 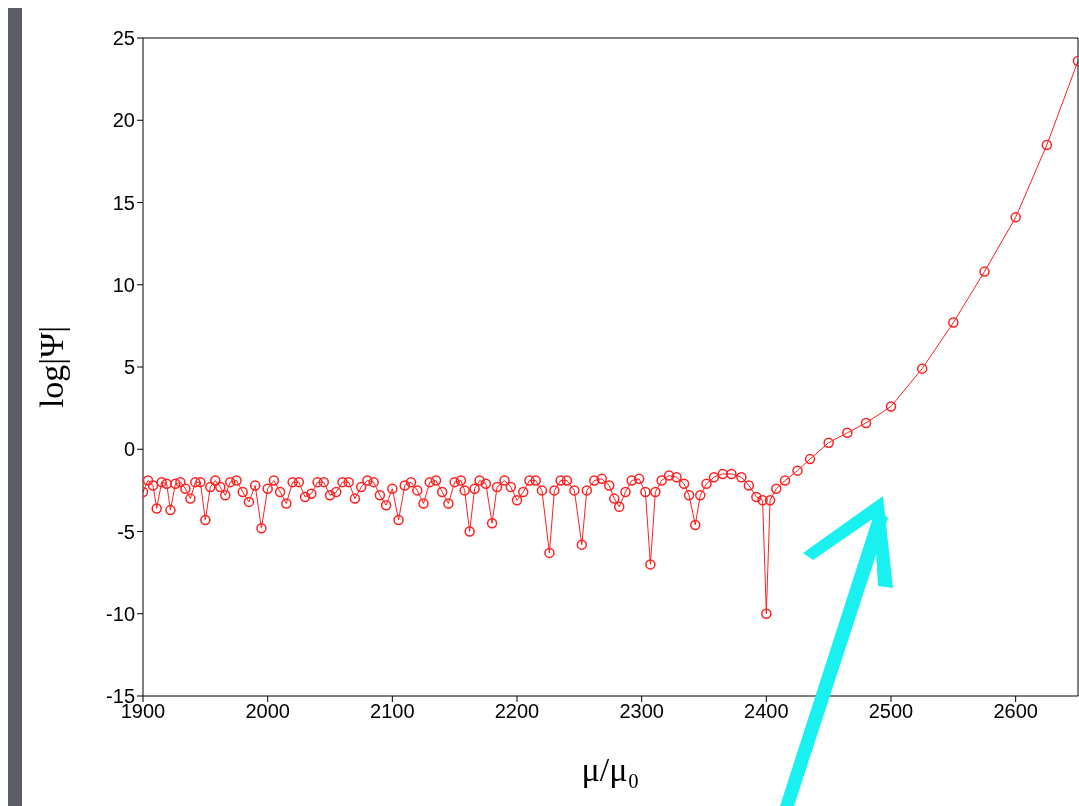 What do you see at coordinates (51, 367) in the screenshot?
I see `y-axis-title: log|Ψ|` at bounding box center [51, 367].